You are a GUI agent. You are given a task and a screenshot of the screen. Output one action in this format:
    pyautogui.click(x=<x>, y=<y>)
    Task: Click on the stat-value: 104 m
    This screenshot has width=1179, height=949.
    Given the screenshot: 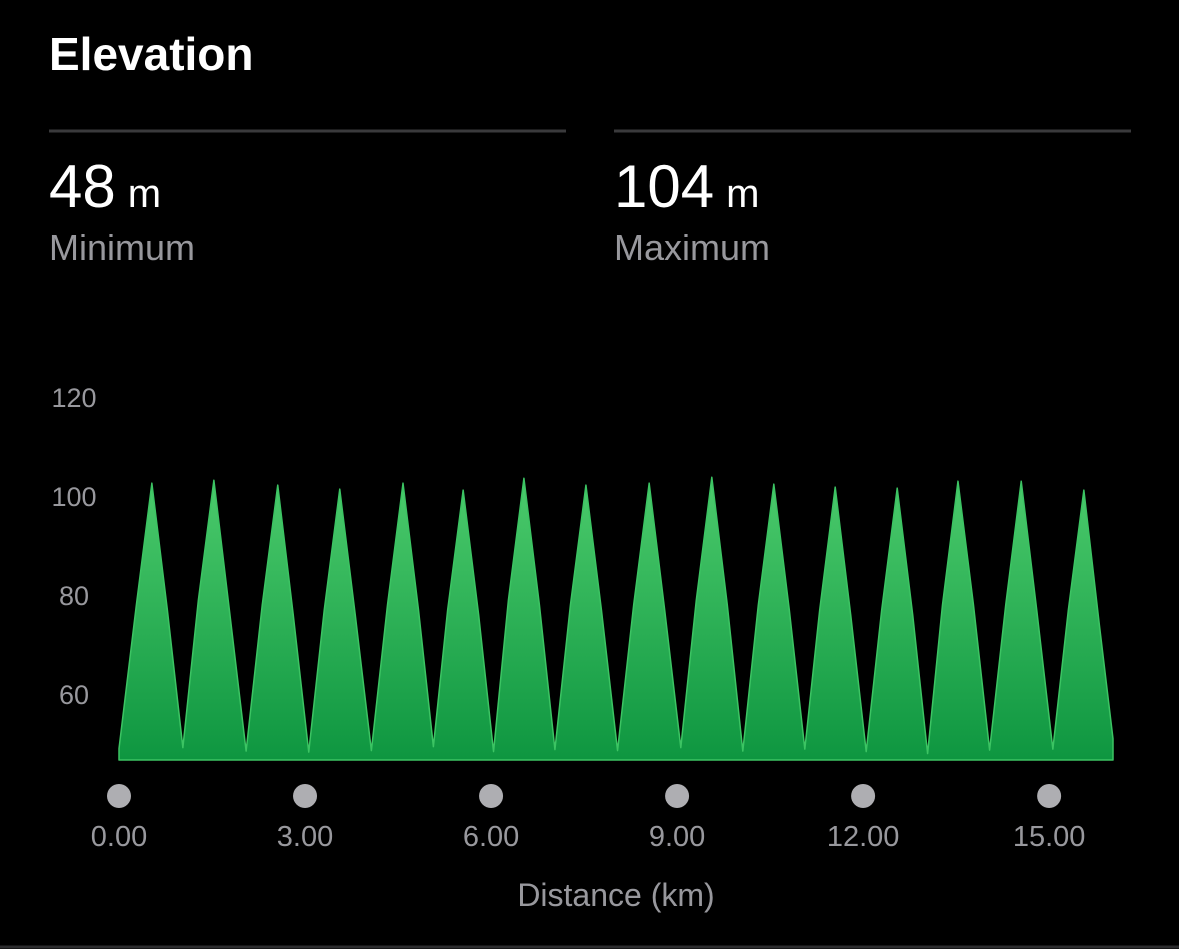 What is the action you would take?
    pyautogui.click(x=686, y=186)
    